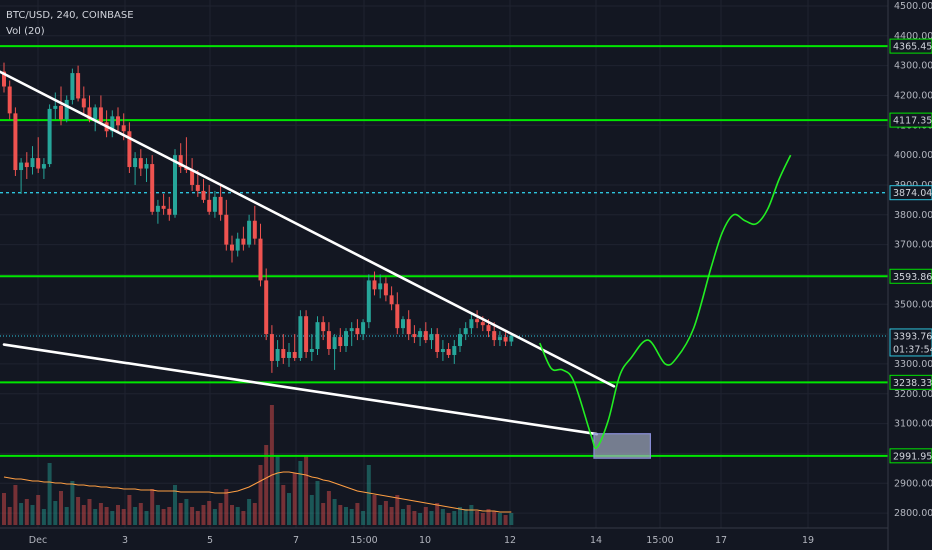  I want to click on level-tag-2-box, so click(910, 276).